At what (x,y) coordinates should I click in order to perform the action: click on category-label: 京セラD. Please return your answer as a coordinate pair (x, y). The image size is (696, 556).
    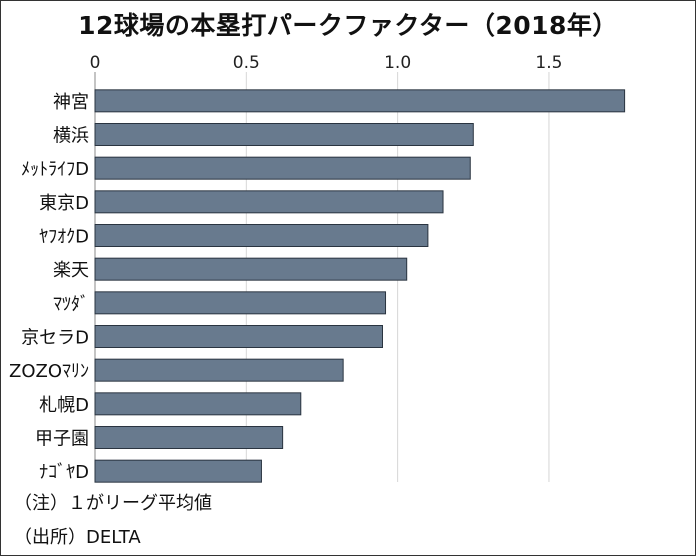
    Looking at the image, I should click on (55, 338).